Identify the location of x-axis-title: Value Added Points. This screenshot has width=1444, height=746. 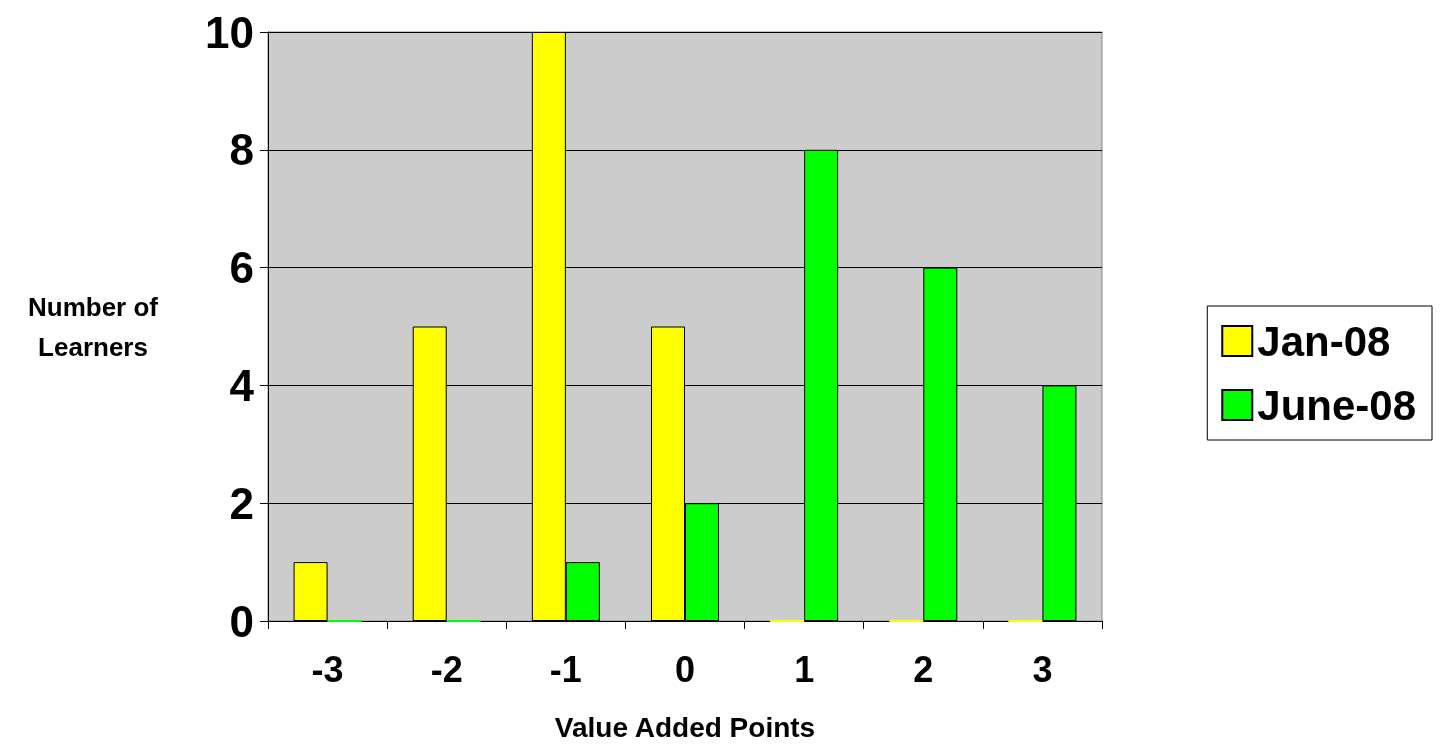
(685, 727).